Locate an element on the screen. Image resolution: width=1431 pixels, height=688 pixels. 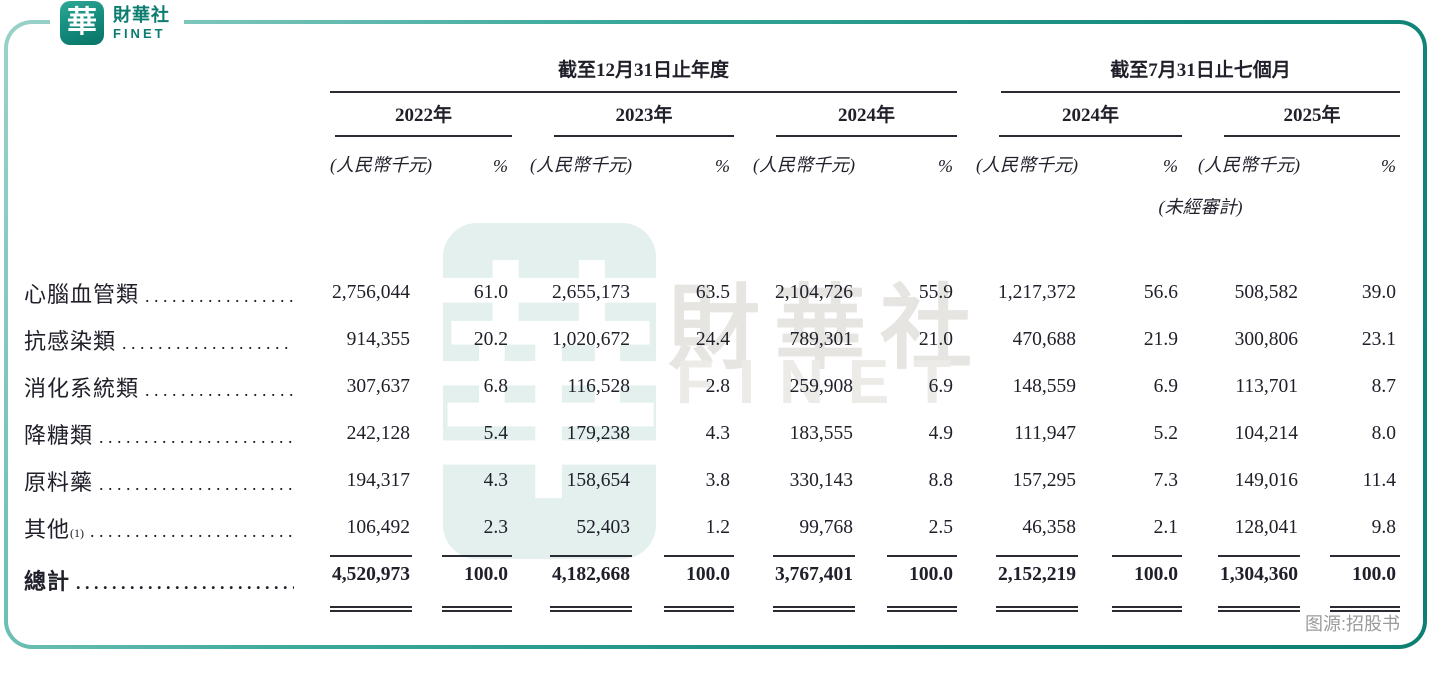
row-label-cell: 總計 is located at coordinates (177, 582).